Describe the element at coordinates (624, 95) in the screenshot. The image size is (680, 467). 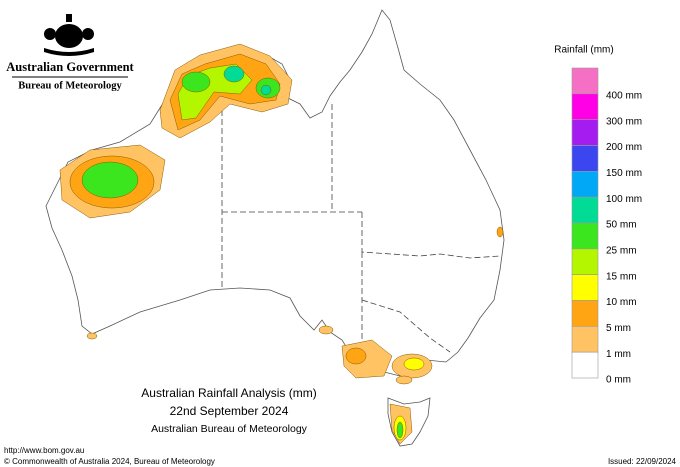
I see `legend-label: 400 mm` at that location.